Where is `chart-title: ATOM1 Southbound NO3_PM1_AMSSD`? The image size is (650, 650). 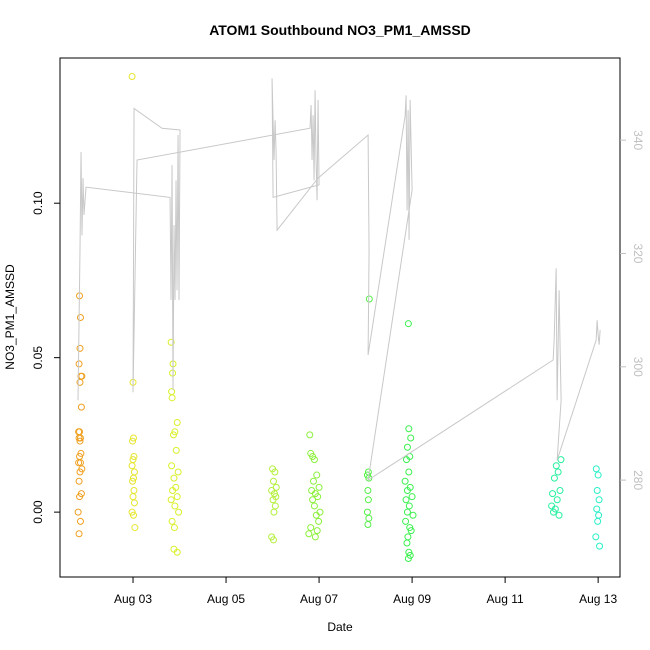 chart-title: ATOM1 Southbound NO3_PM1_AMSSD is located at coordinates (340, 30).